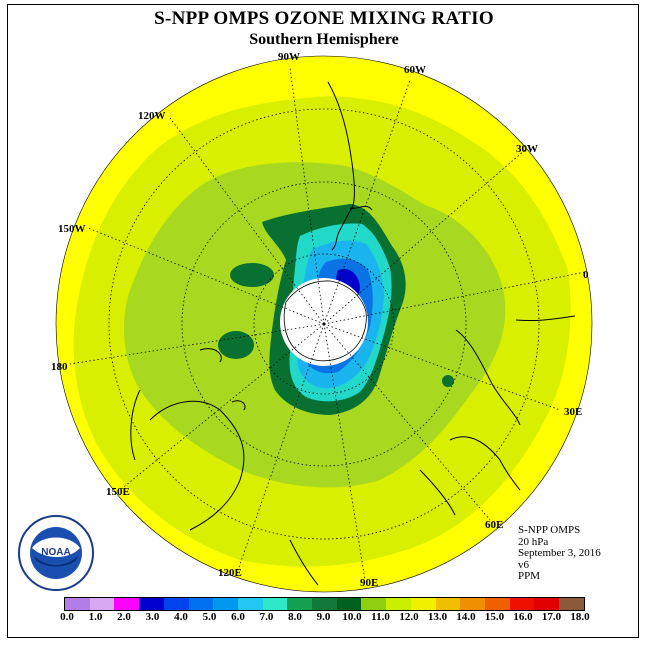  I want to click on colorbar-tick-label: 15.0, so click(494, 617).